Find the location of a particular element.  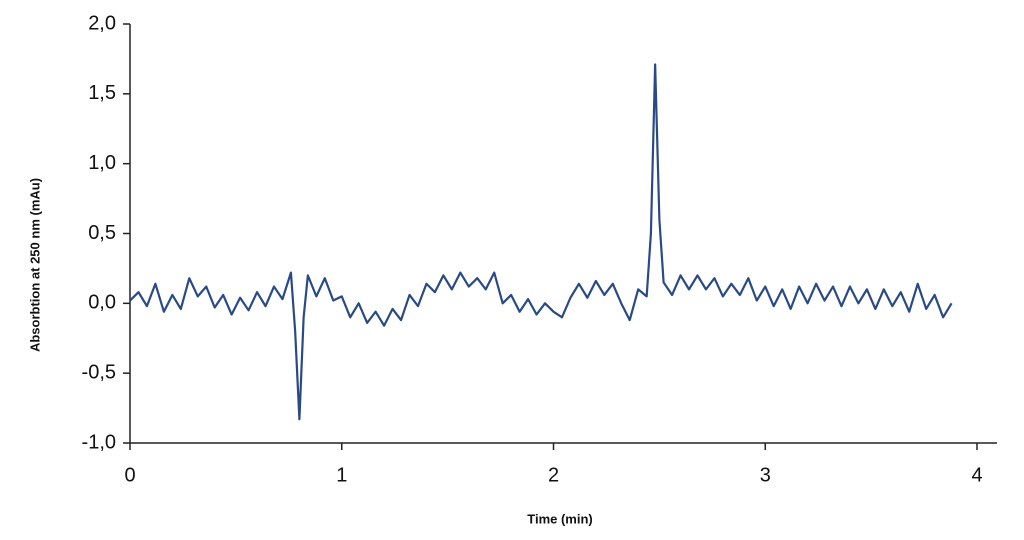

y-tick-label: 0,0 is located at coordinates (102, 303).